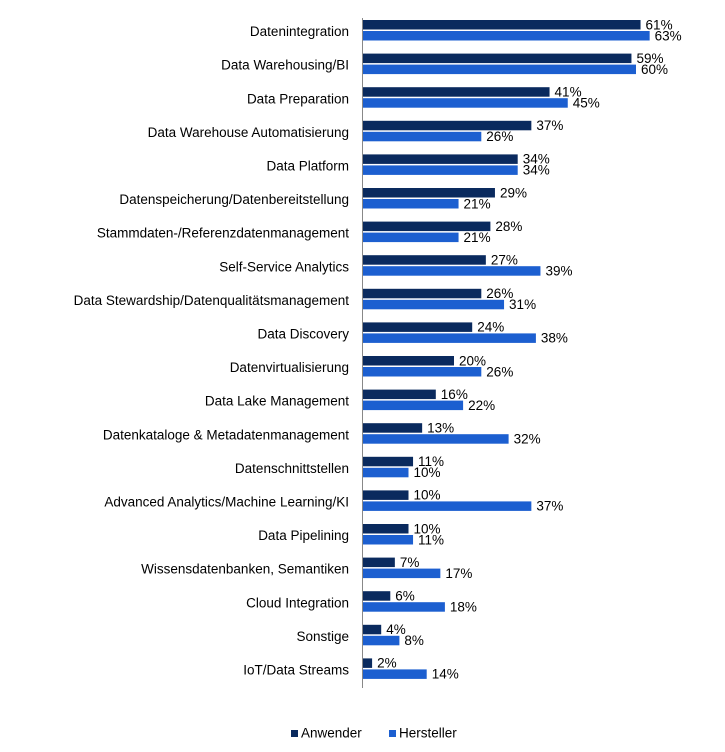  Describe the element at coordinates (458, 573) in the screenshot. I see `value-label-hersteller-wissensdatenbanken-semantiken: 17%` at that location.